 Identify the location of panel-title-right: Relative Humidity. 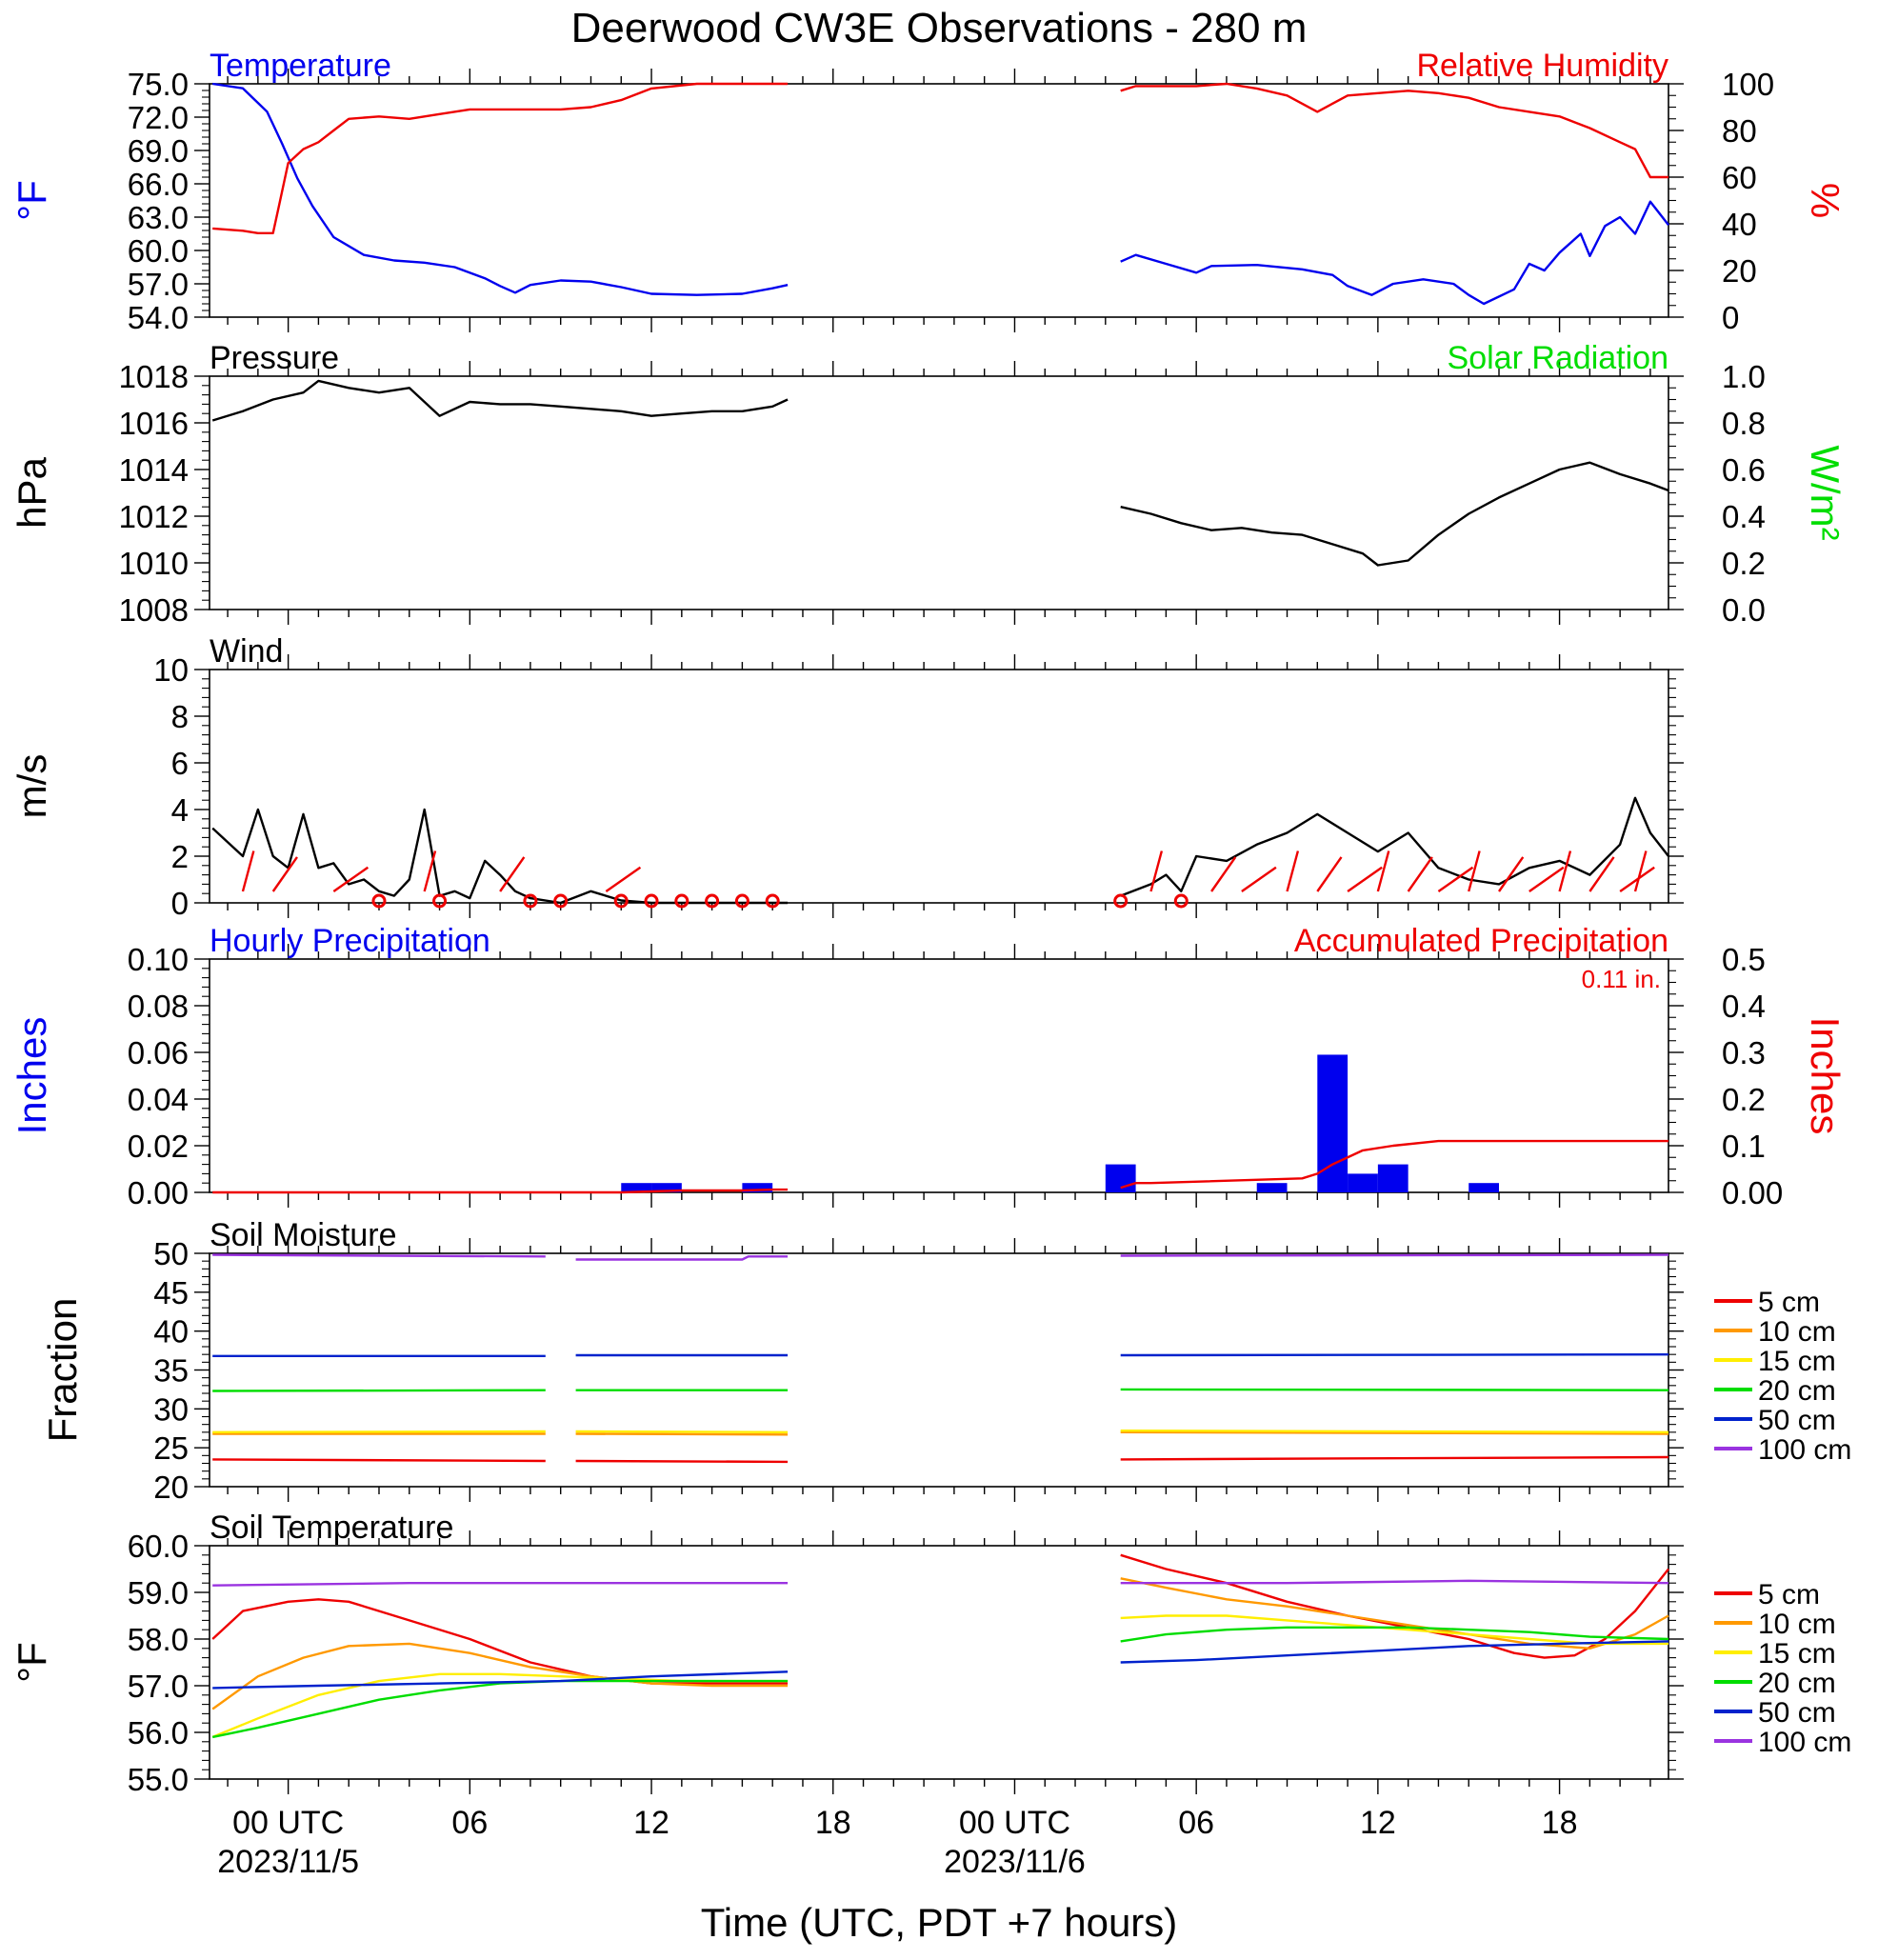
(1542, 66).